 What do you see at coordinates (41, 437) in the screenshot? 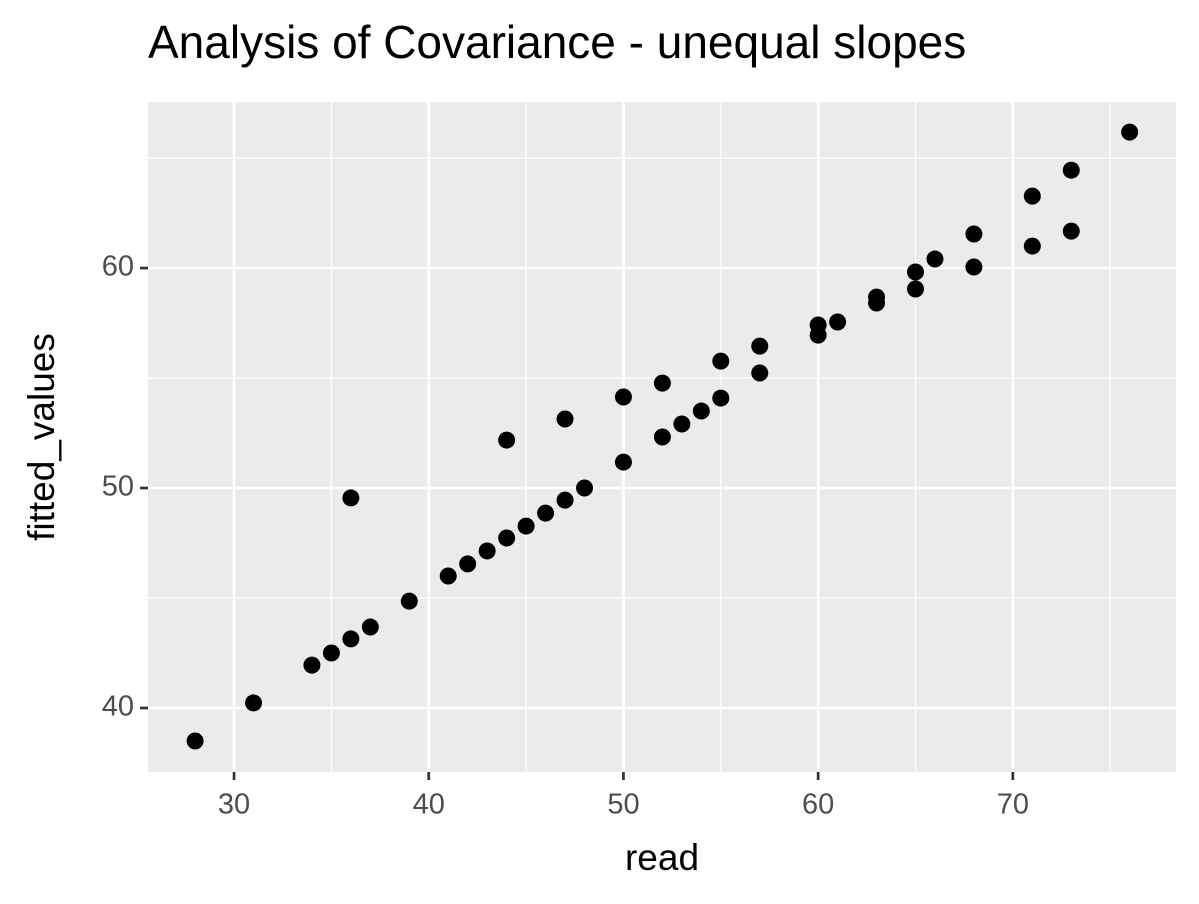
I see `y-axis-label: fitted_values` at bounding box center [41, 437].